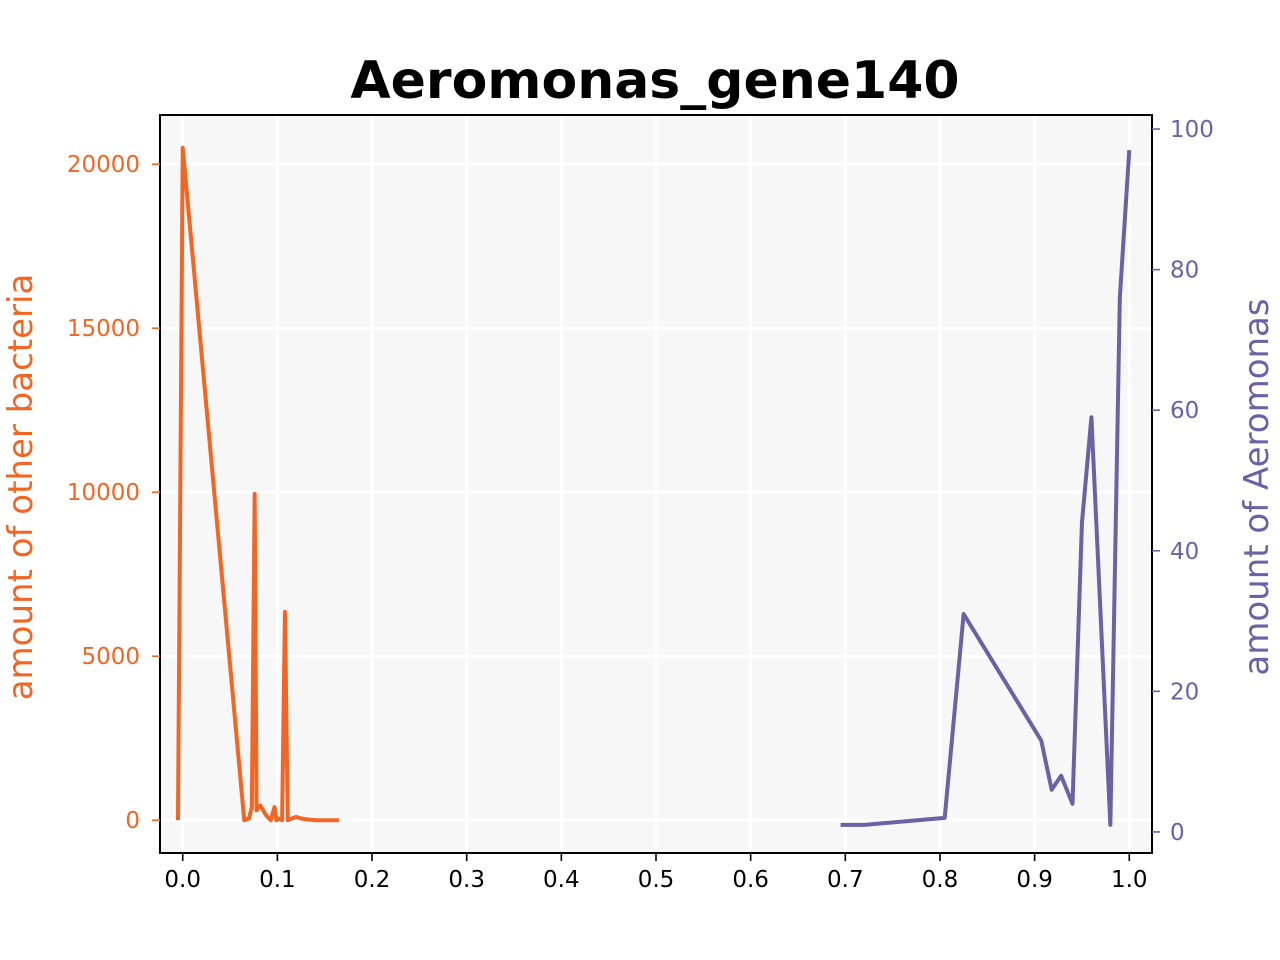 The image size is (1280, 960). Describe the element at coordinates (103, 493) in the screenshot. I see `y-left-tick-label: 10000` at that location.